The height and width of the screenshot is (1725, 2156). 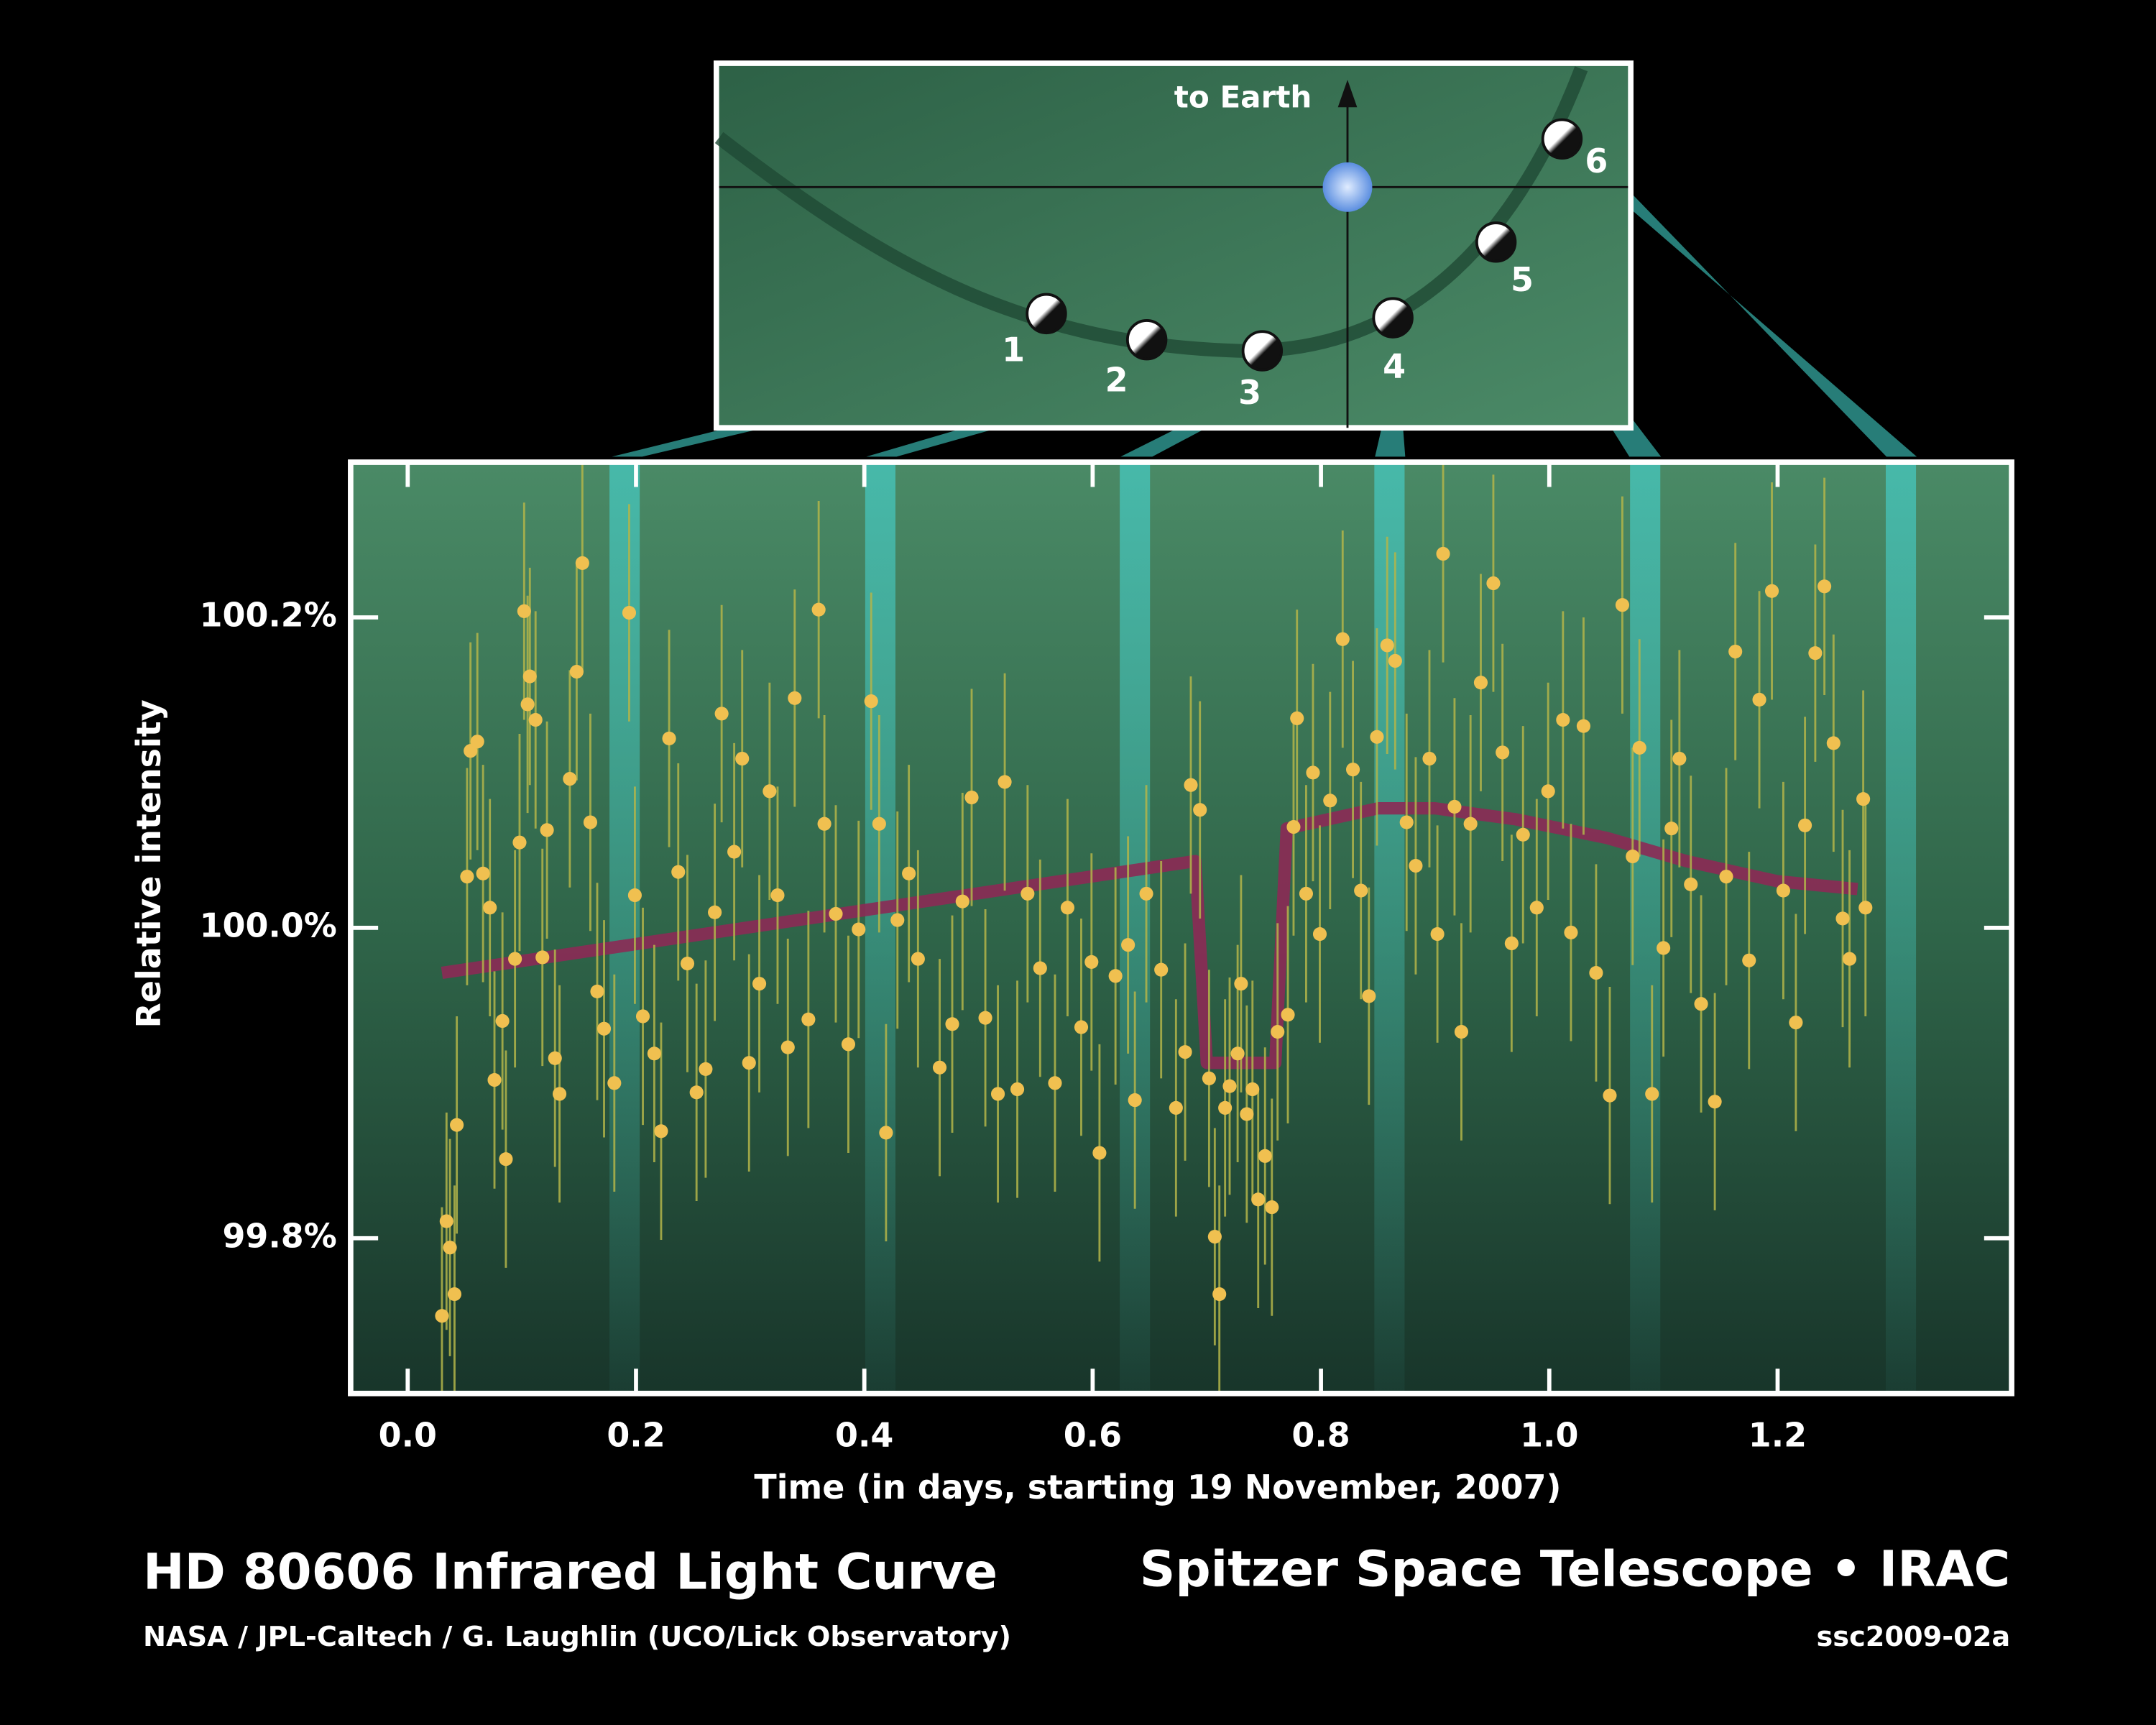 What do you see at coordinates (268, 615) in the screenshot?
I see `y-tick-label: 100.2%` at bounding box center [268, 615].